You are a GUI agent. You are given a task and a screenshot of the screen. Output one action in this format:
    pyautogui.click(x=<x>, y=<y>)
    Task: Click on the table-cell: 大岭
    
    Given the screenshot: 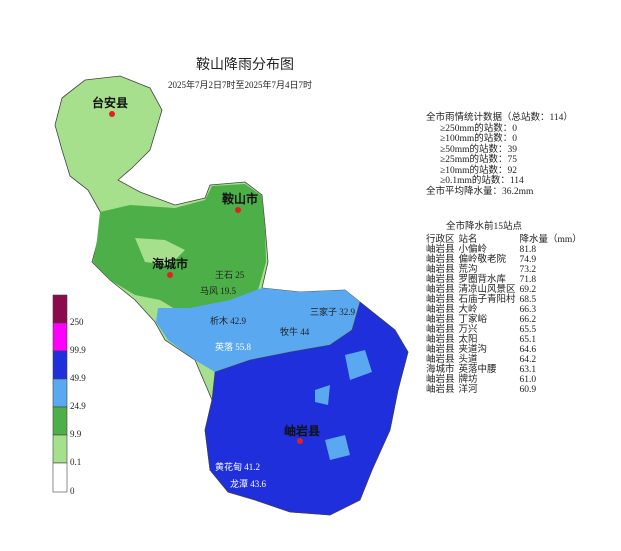 What is the action you would take?
    pyautogui.click(x=468, y=309)
    